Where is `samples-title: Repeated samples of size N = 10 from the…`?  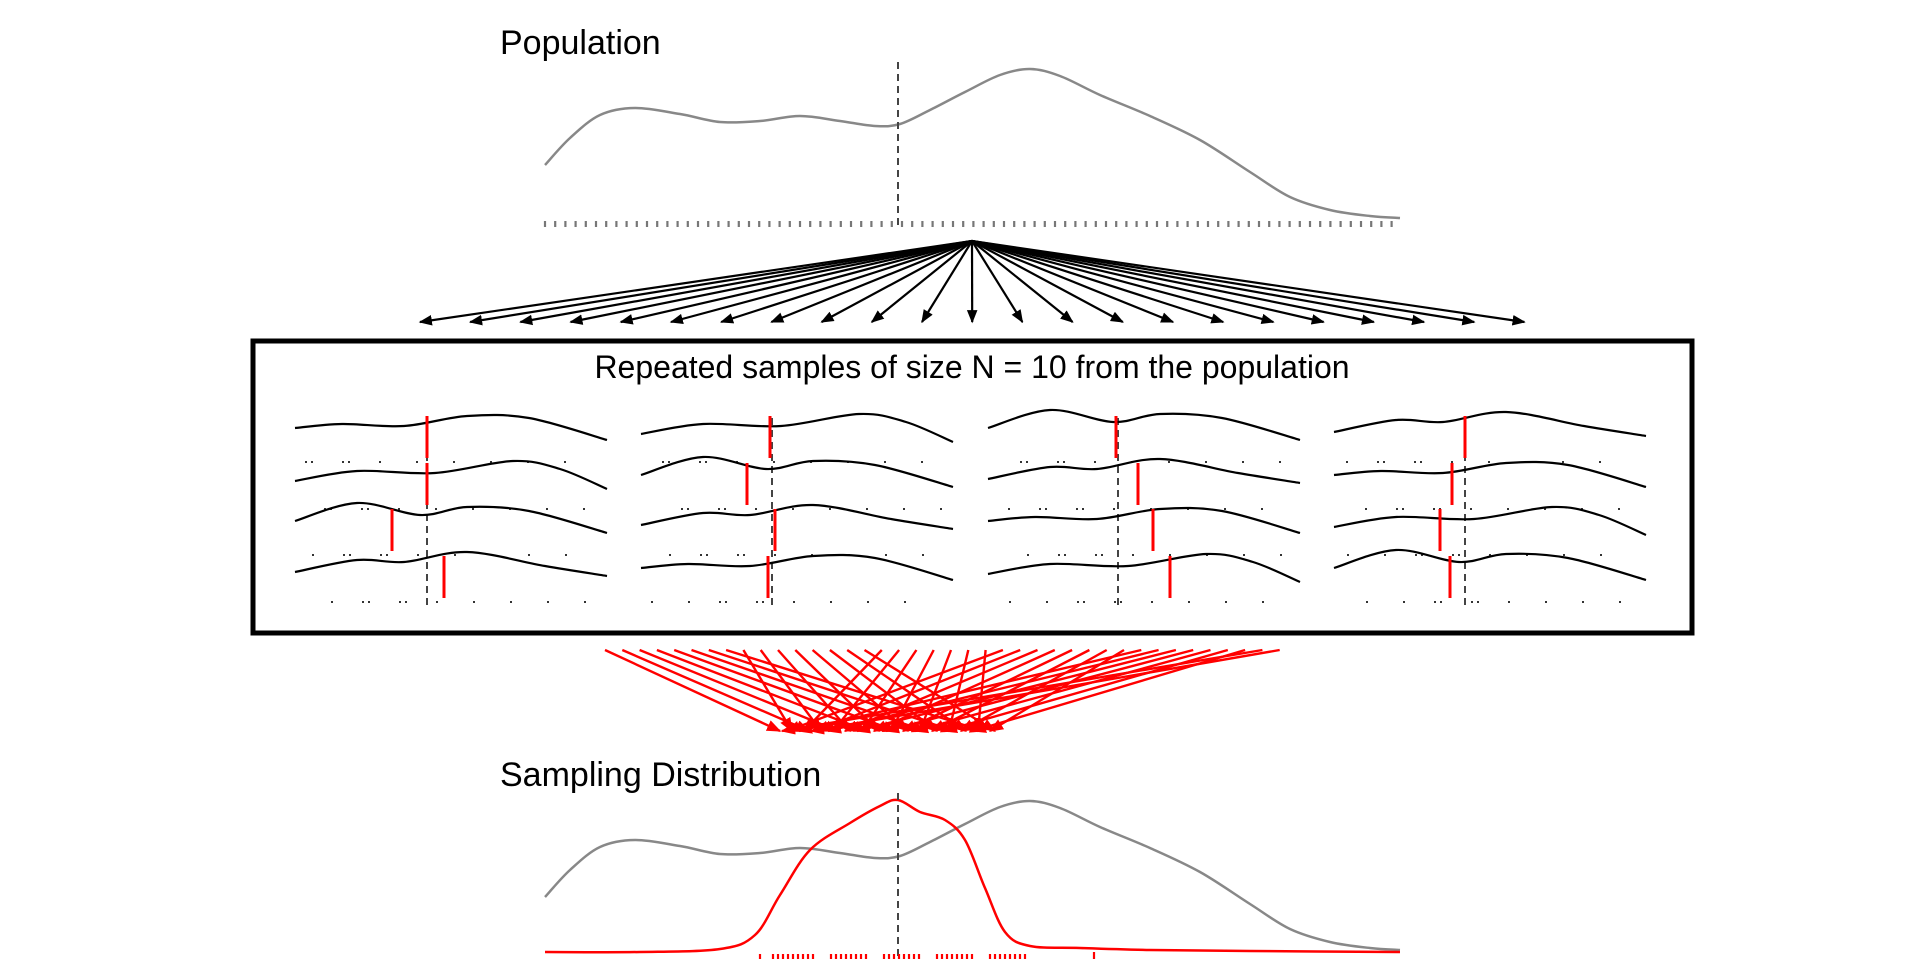
samples-title: Repeated samples of size N = 10 from the… is located at coordinates (971, 367).